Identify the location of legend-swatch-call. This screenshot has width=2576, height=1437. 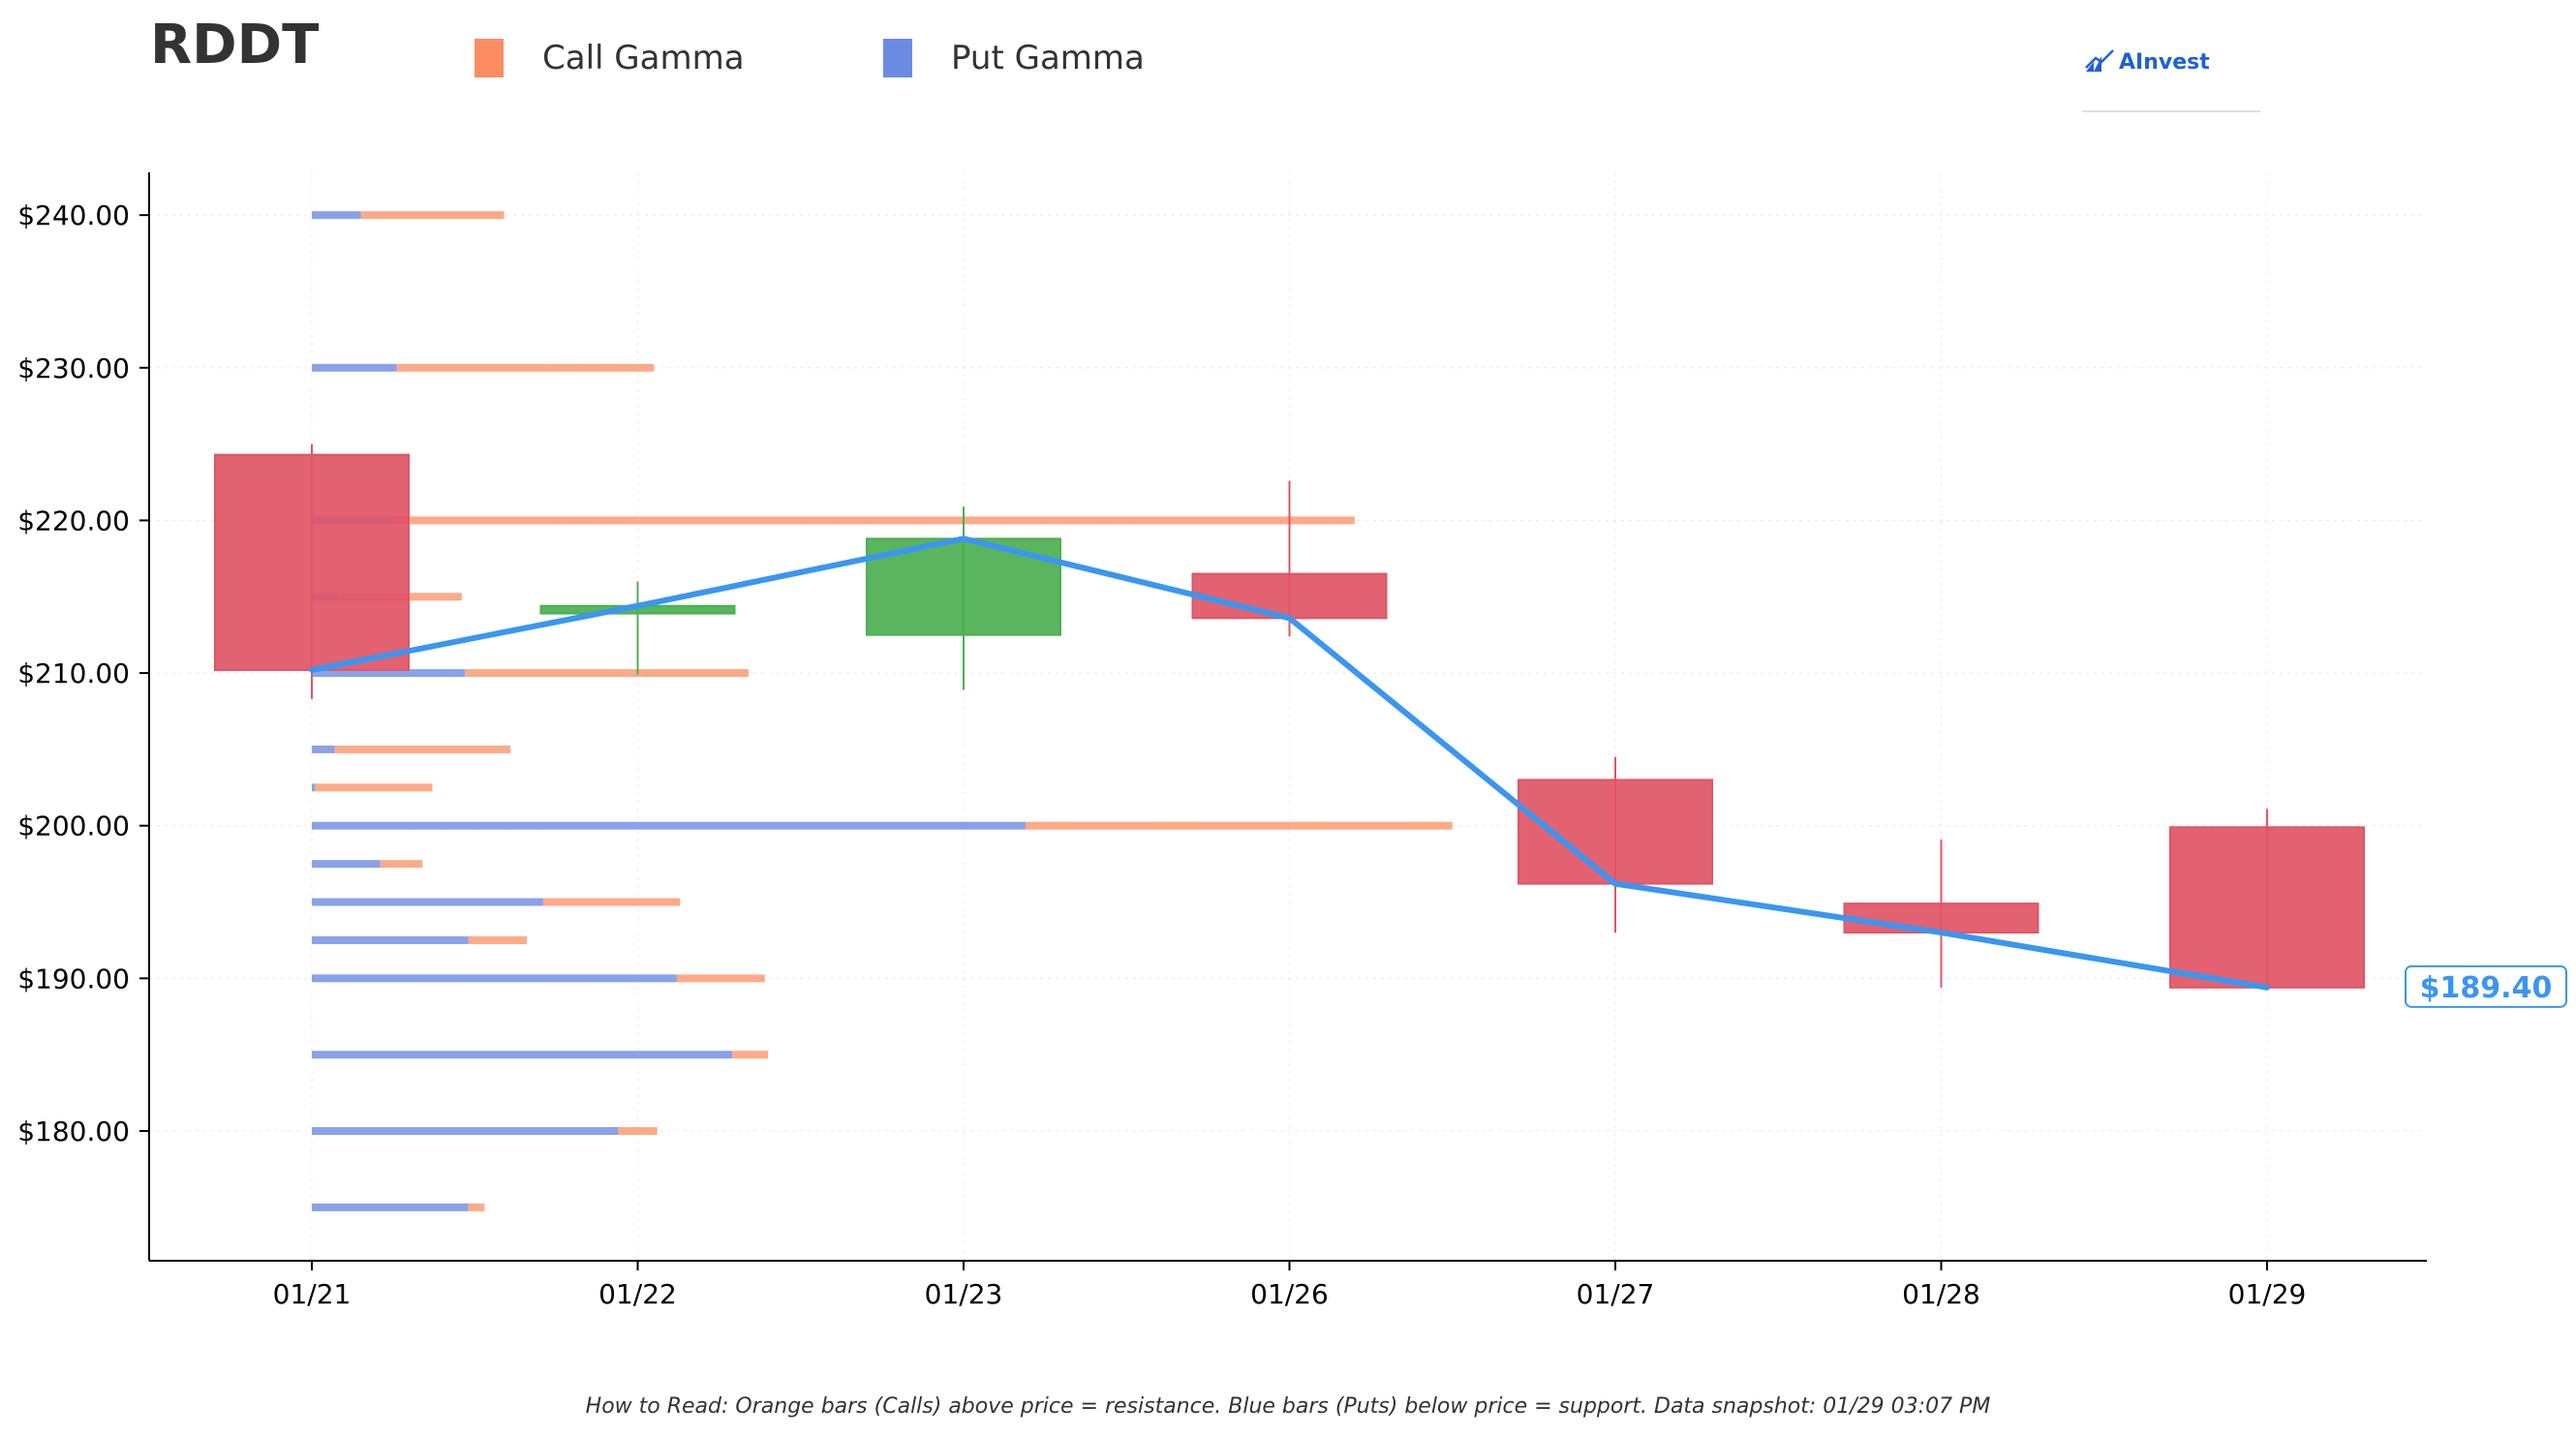
(489, 58).